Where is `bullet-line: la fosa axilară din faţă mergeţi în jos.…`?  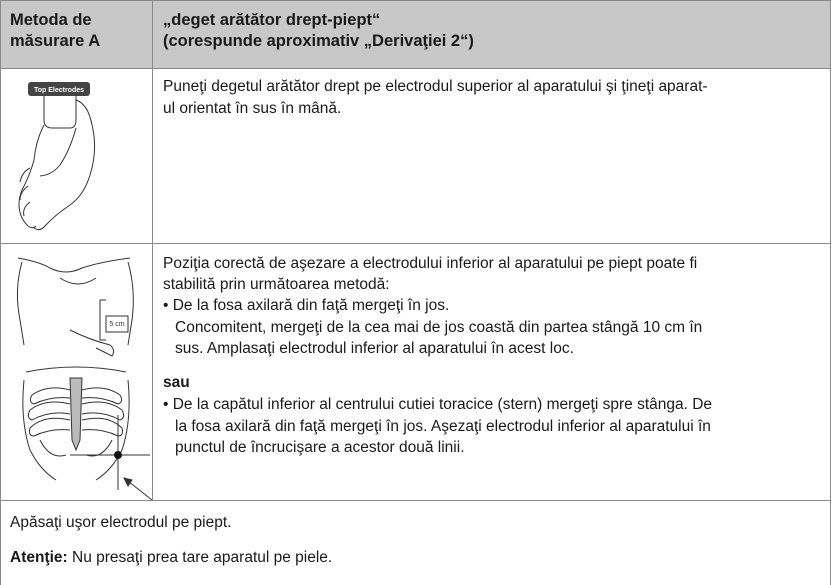 bullet-line: la fosa axilară din faţă mergeţi în jos.… is located at coordinates (443, 426).